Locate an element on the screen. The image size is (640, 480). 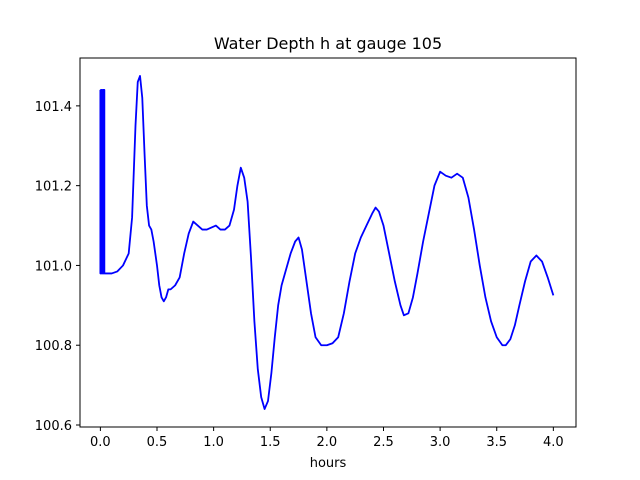
x-tick-label: 1.5 is located at coordinates (270, 442).